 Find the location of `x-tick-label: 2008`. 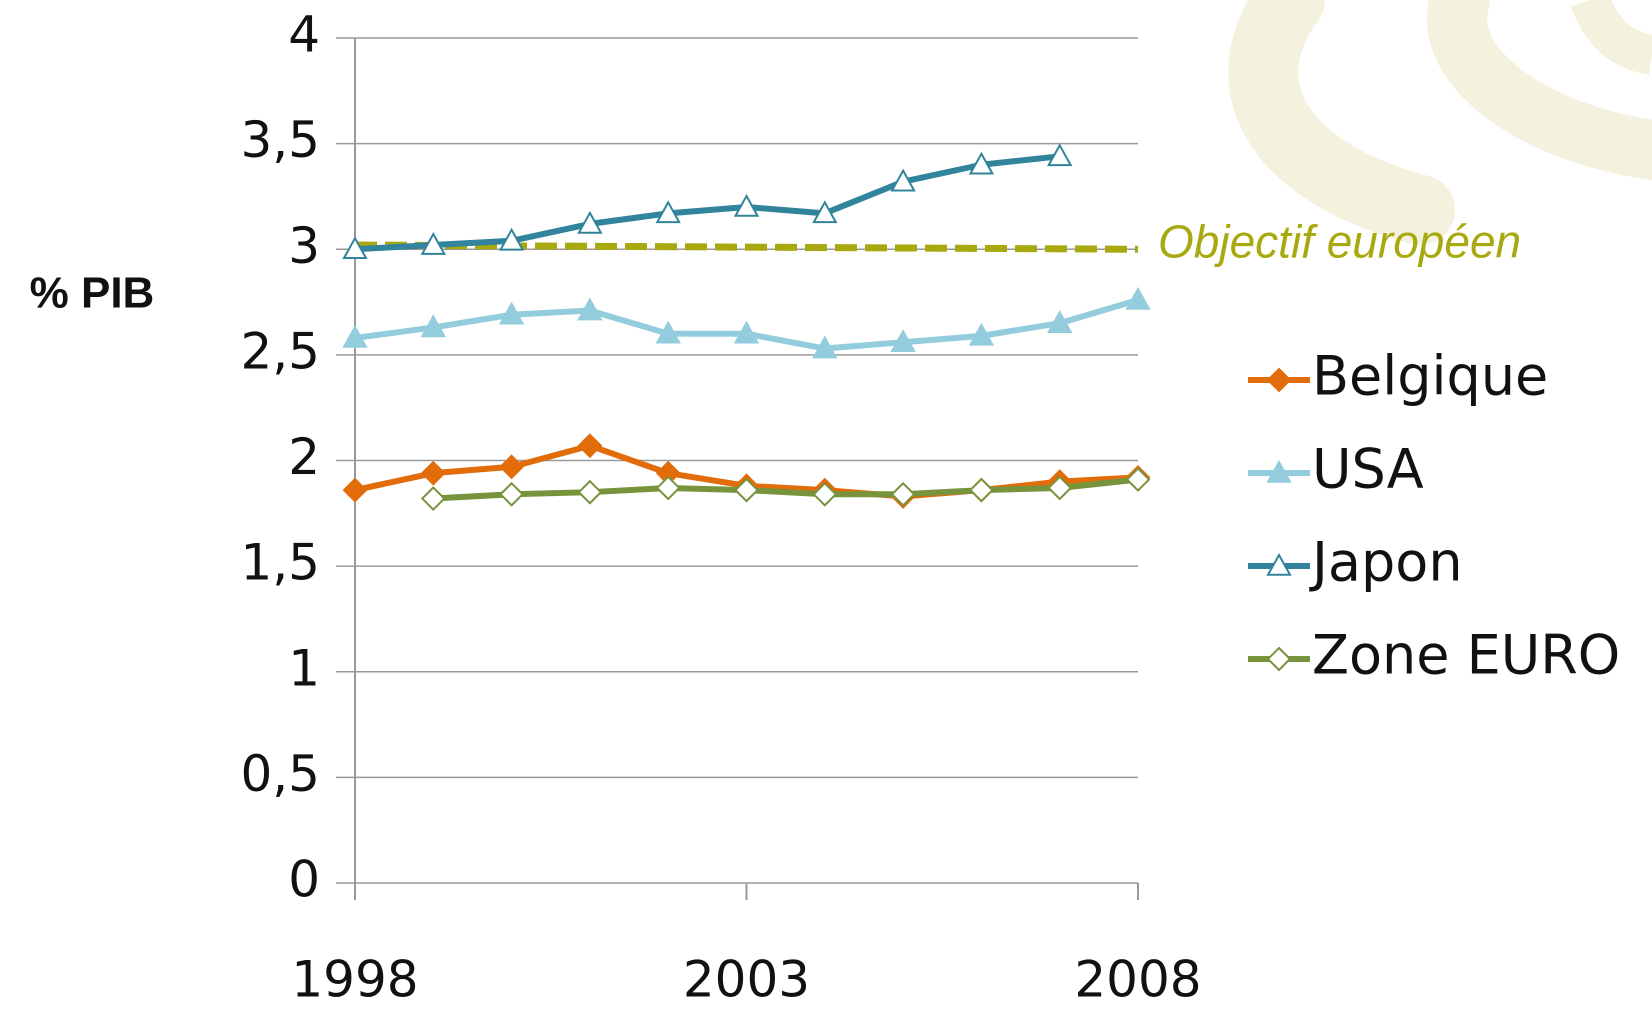

x-tick-label: 2008 is located at coordinates (1137, 980).